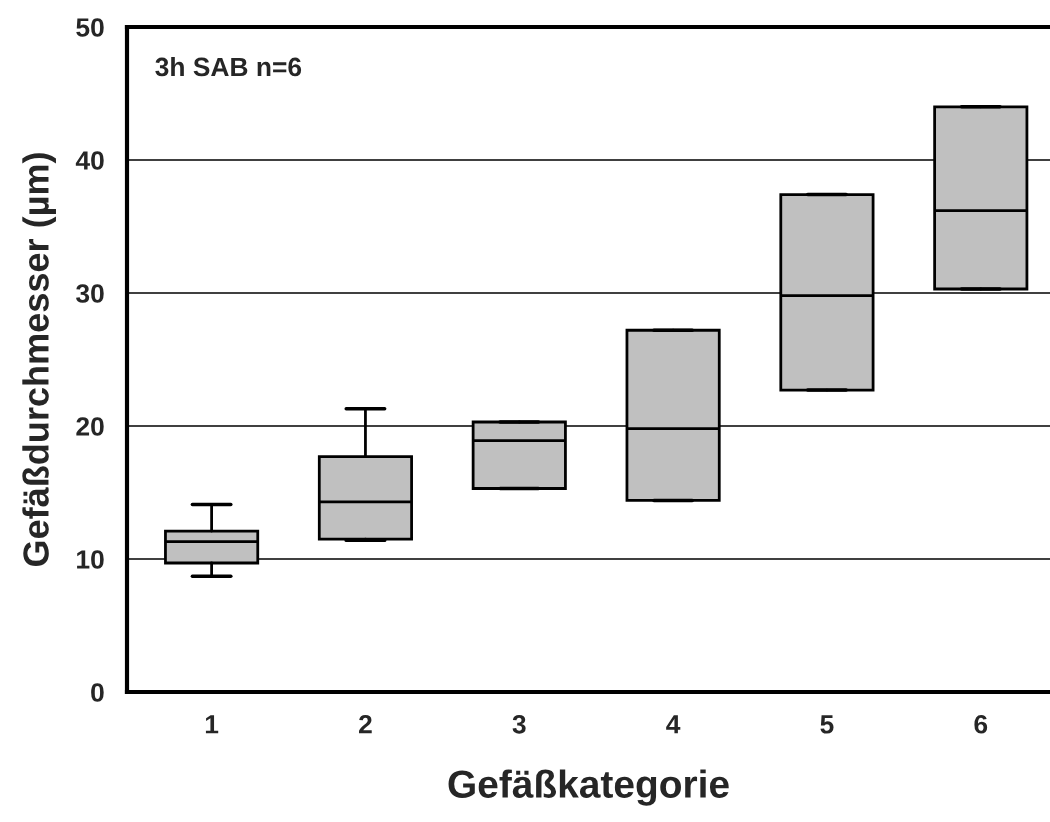  Describe the element at coordinates (90, 27) in the screenshot. I see `y-tick-label: 50` at that location.